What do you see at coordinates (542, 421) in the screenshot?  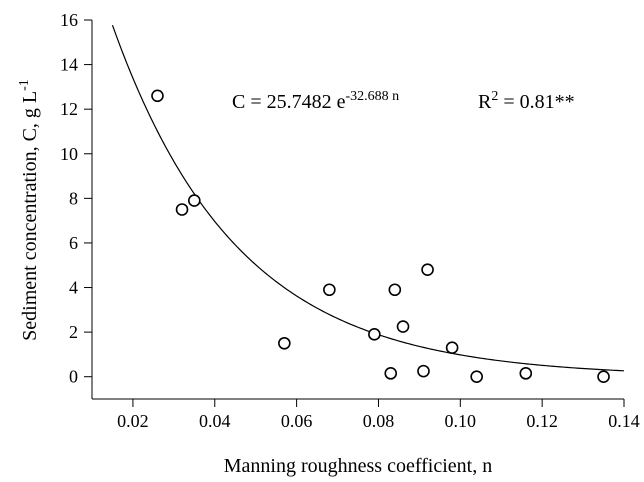 I see `x-tick-label: 0.12` at bounding box center [542, 421].